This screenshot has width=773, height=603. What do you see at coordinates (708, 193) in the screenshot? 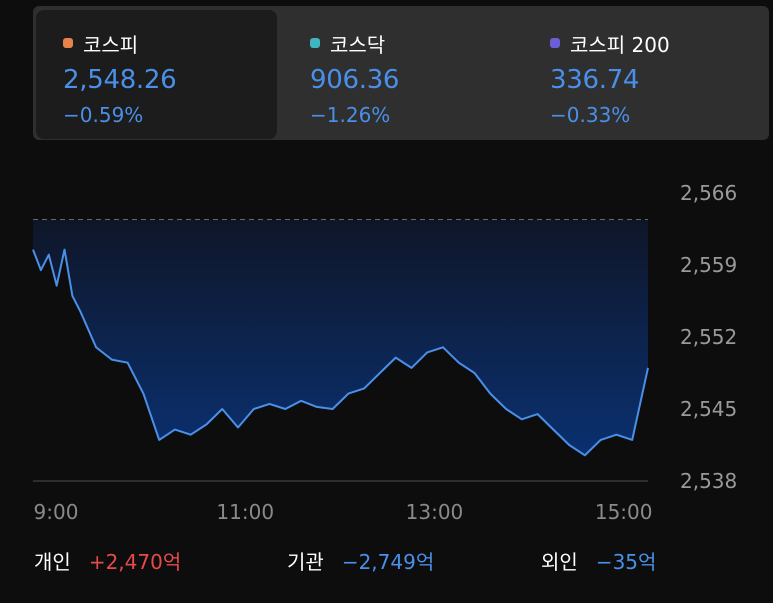
I see `y-tick-label: 2,566` at bounding box center [708, 193].